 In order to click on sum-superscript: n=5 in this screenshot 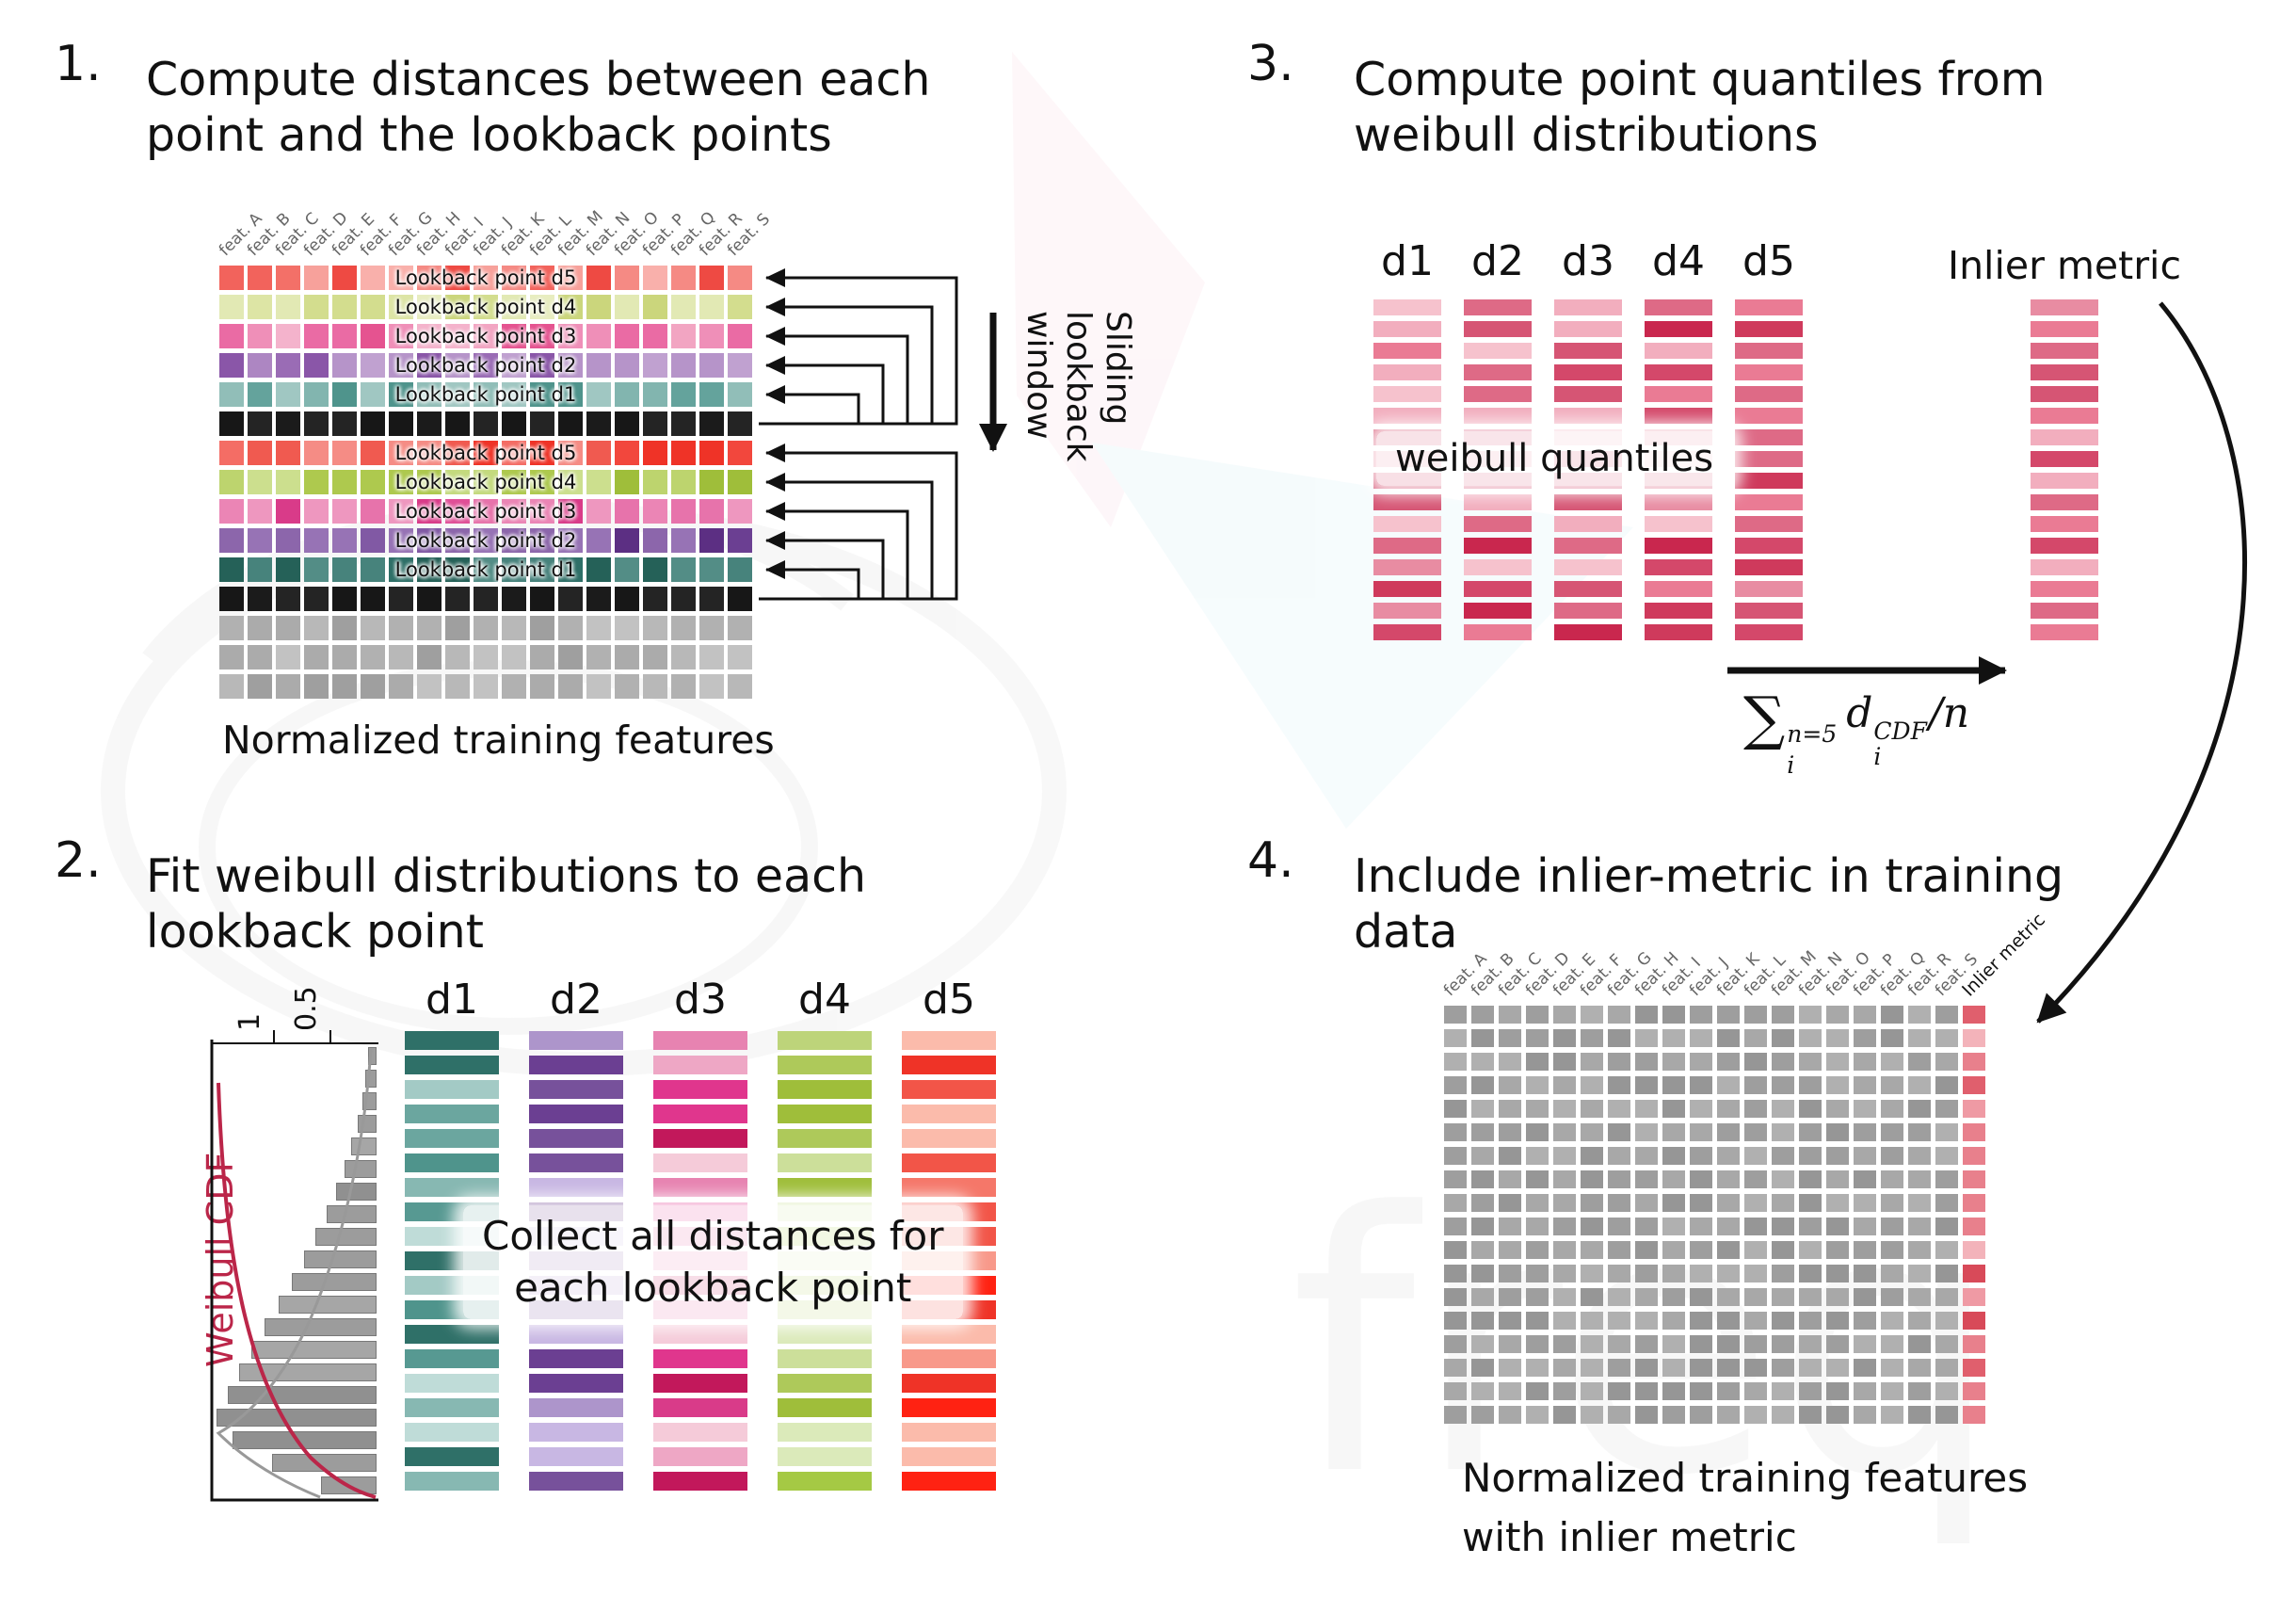, I will do `click(1813, 734)`.